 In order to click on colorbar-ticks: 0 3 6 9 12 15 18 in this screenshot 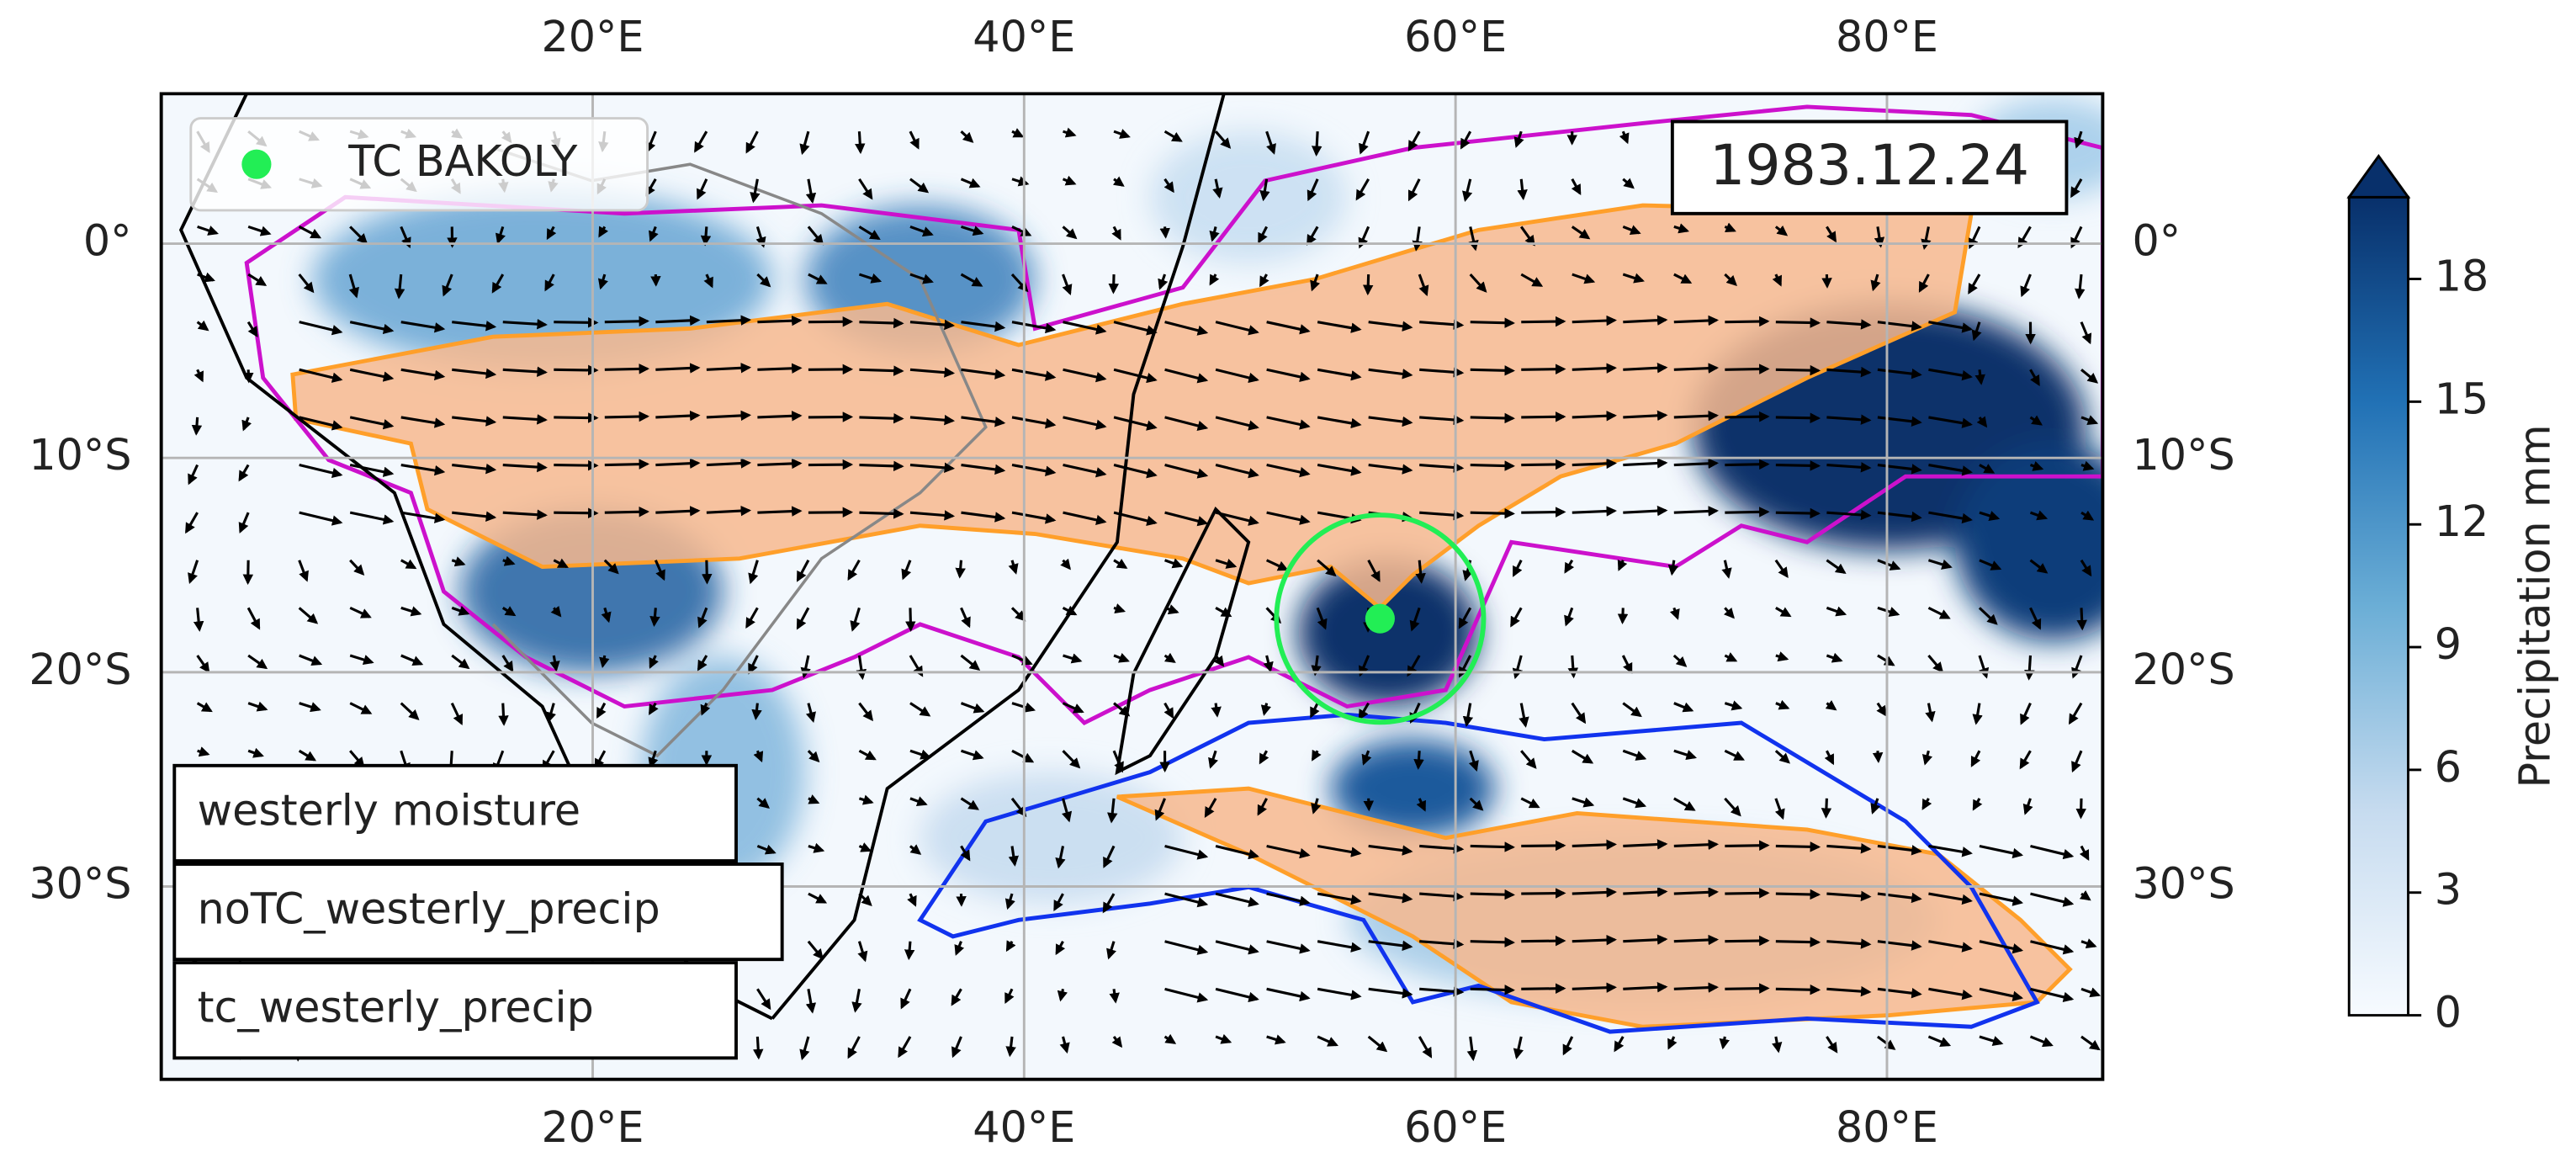, I will do `click(2448, 645)`.